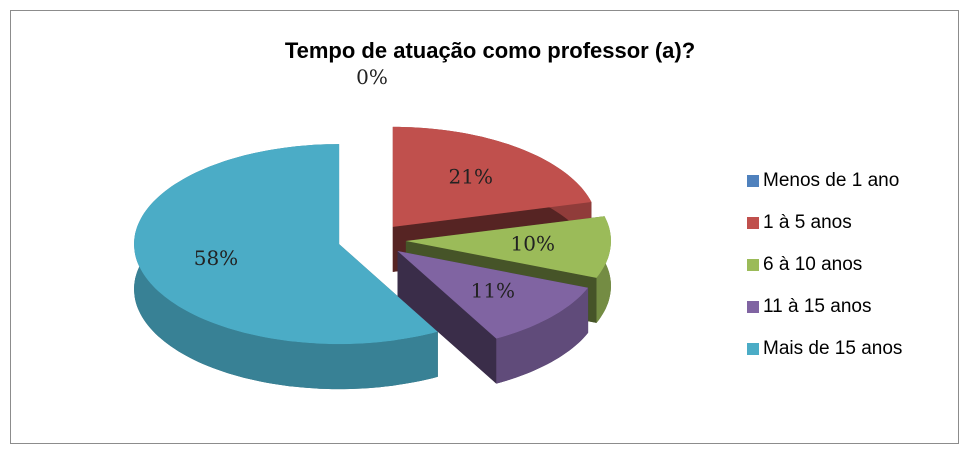 The height and width of the screenshot is (454, 969). Describe the element at coordinates (542, 335) in the screenshot. I see `slice-side` at that location.